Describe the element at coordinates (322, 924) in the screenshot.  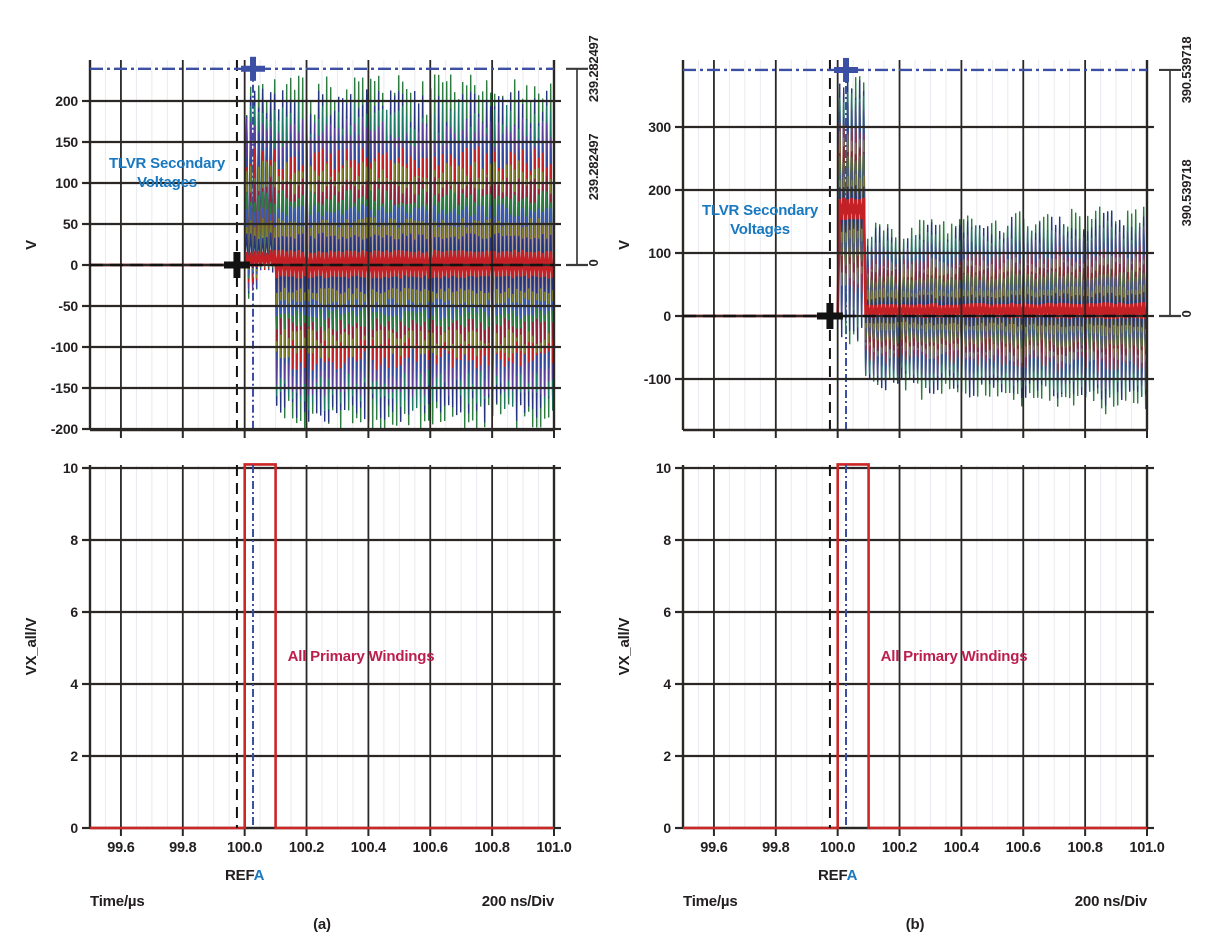
I see `subfigure-caption: (a)` at that location.